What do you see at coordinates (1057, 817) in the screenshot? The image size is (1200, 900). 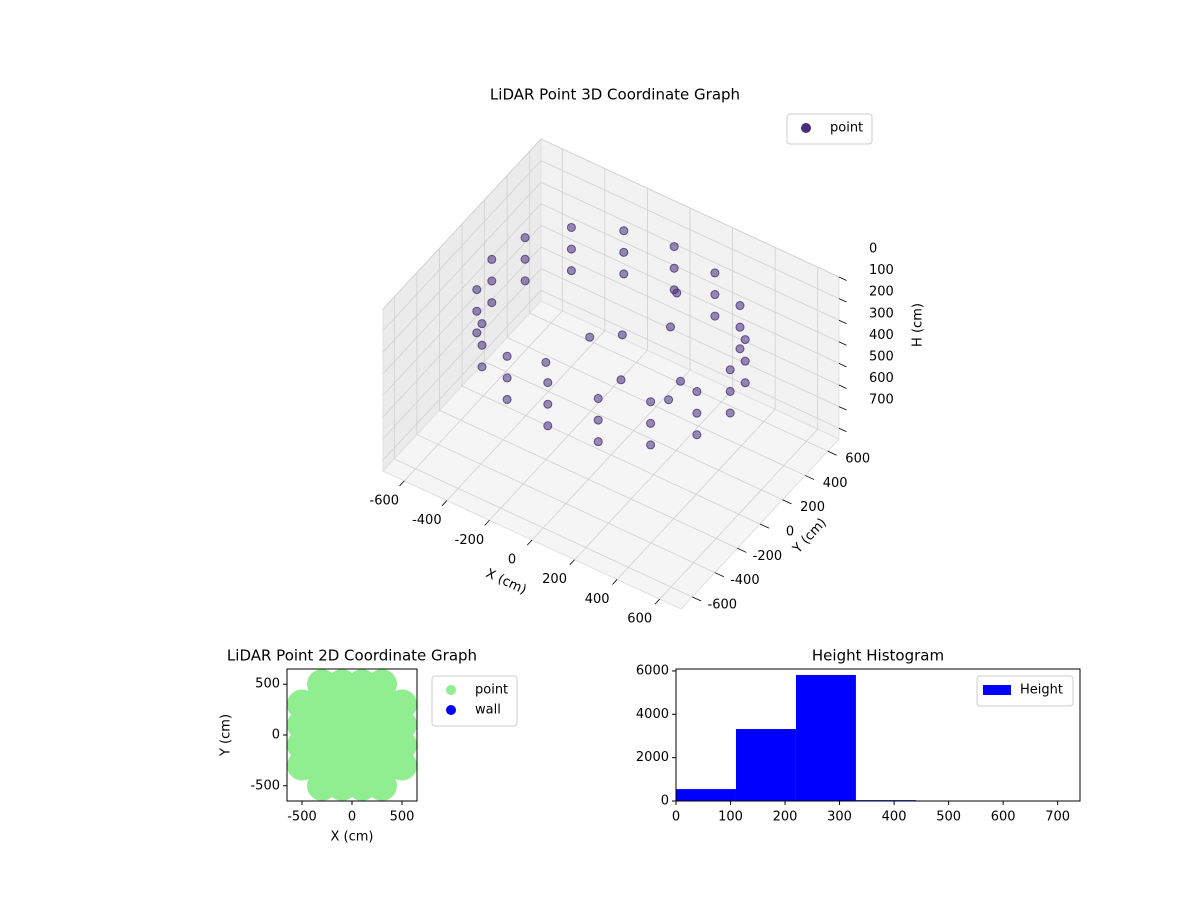 I see `x-tick-label: 700` at bounding box center [1057, 817].